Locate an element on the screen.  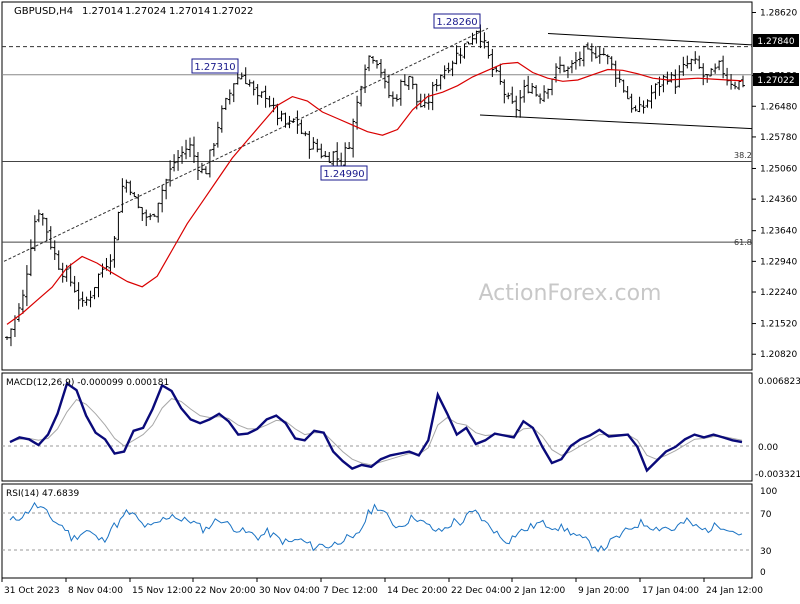
price-ytick-label: 1.20820 is located at coordinates (778, 355).